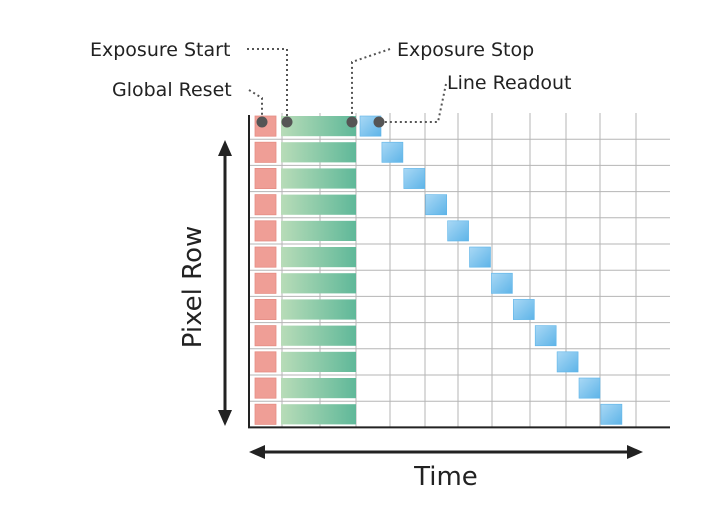 The height and width of the screenshot is (509, 720). What do you see at coordinates (379, 122) in the screenshot?
I see `line-readout-marker` at bounding box center [379, 122].